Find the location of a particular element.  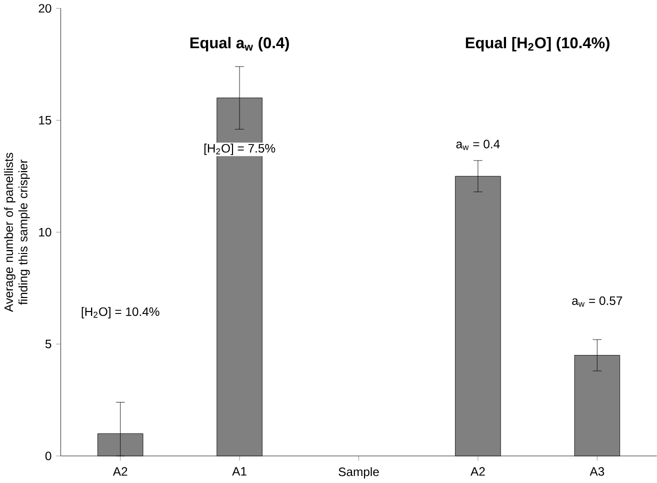

annotation: a$_{w}$ = 0.57 is located at coordinates (597, 301).